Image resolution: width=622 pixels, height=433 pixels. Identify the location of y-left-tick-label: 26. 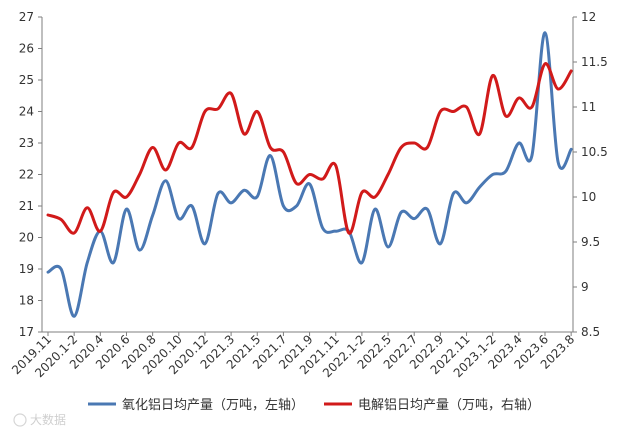
(26, 49).